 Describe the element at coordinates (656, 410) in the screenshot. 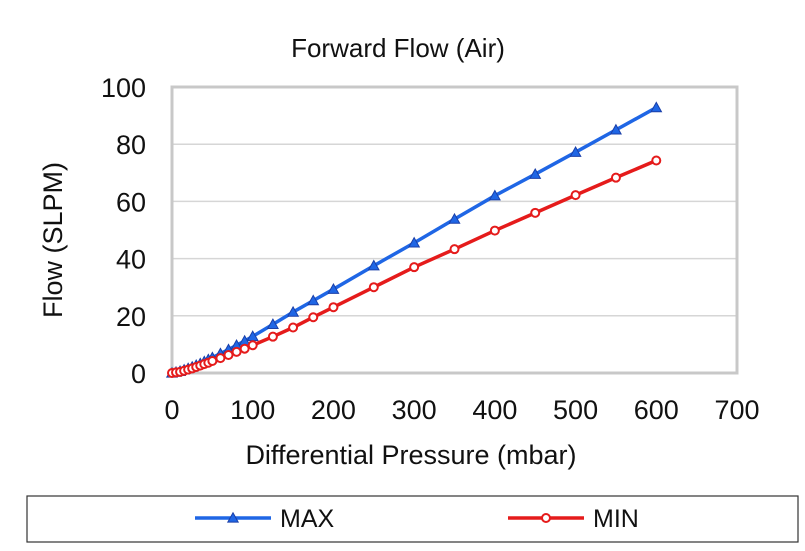

I see `x-tick-600: 600` at that location.